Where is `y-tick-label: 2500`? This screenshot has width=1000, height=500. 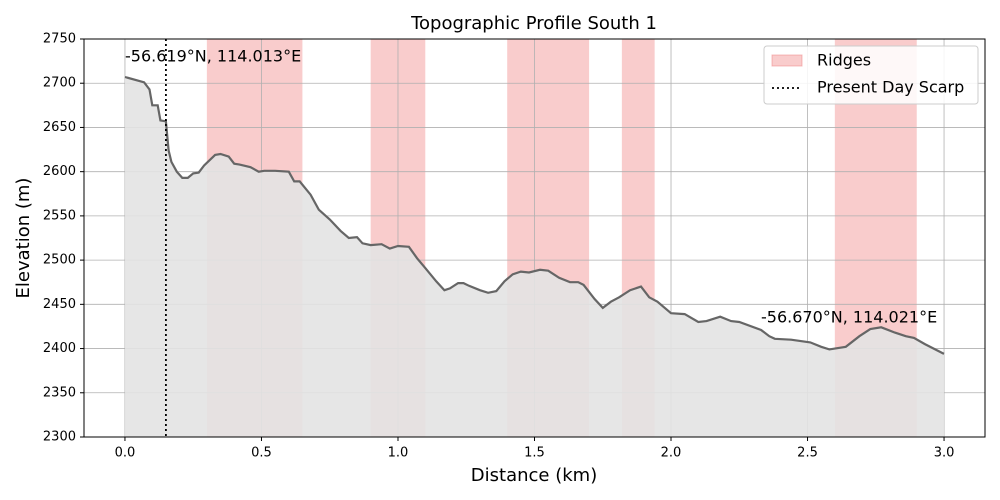
y-tick-label: 2500 is located at coordinates (59, 260).